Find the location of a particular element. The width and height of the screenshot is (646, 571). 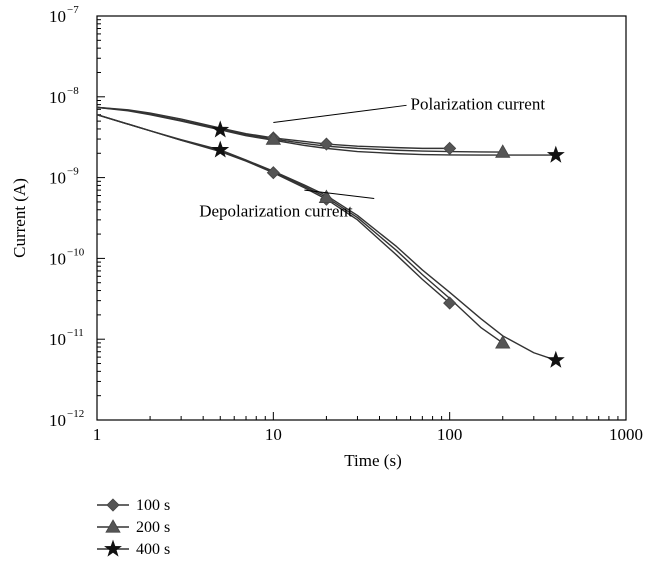

y-axis-label: Current (A) is located at coordinates (19, 218).